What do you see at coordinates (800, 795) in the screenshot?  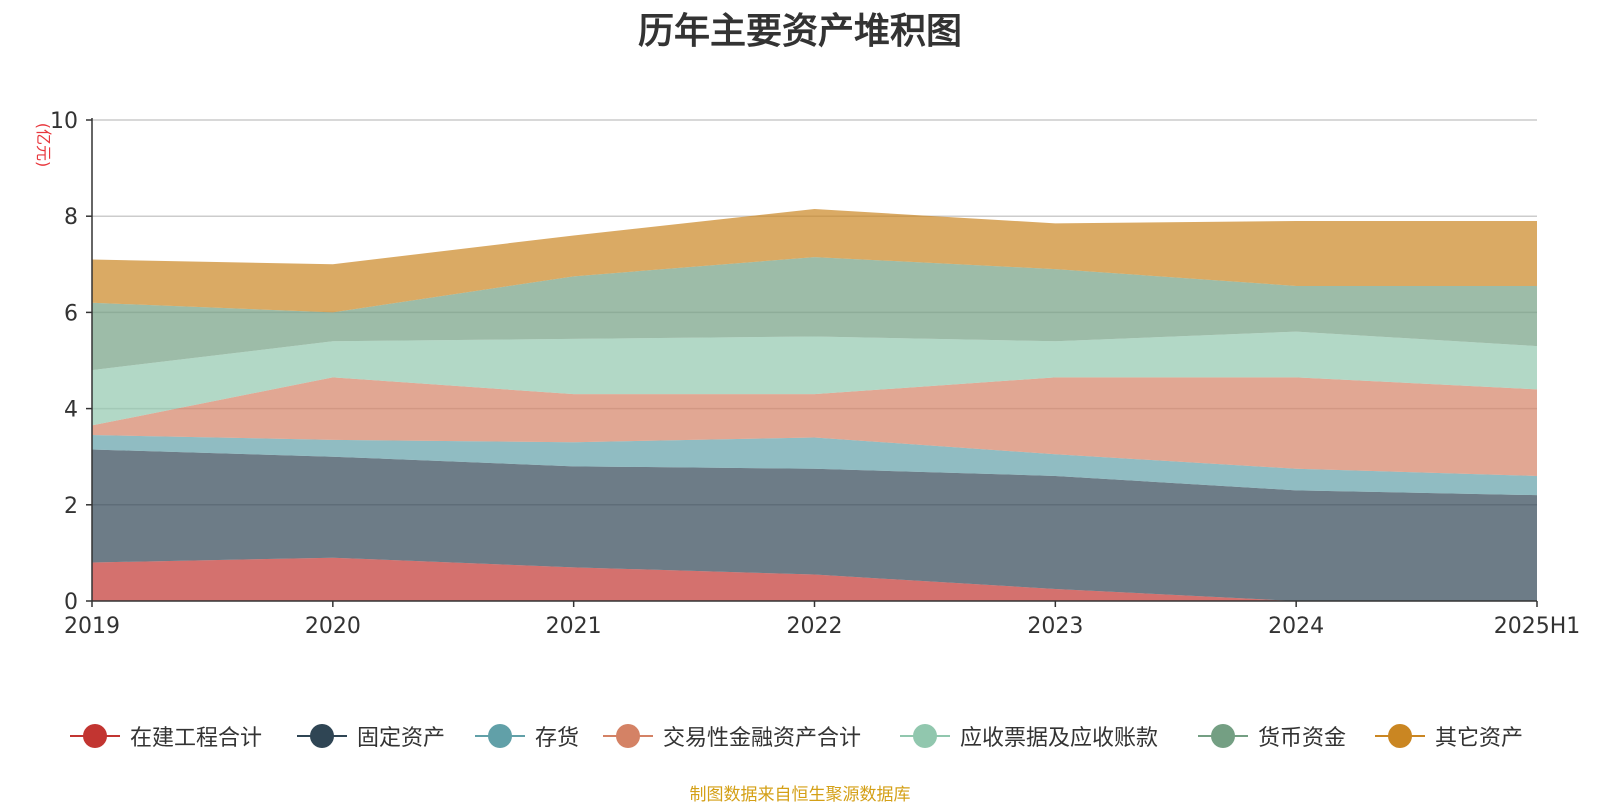 I see `footer-note: 制图数据来自恒生聚源数据库` at bounding box center [800, 795].